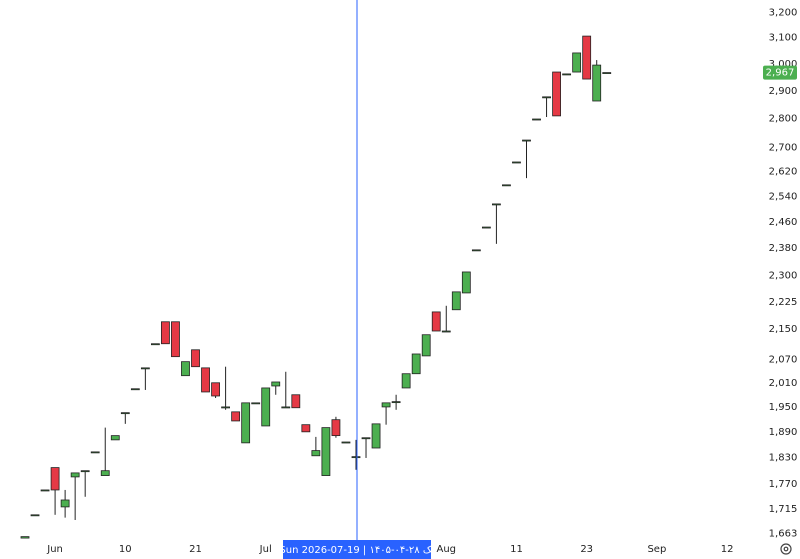  Describe the element at coordinates (195, 549) in the screenshot. I see `x-tick-label: 21` at that location.